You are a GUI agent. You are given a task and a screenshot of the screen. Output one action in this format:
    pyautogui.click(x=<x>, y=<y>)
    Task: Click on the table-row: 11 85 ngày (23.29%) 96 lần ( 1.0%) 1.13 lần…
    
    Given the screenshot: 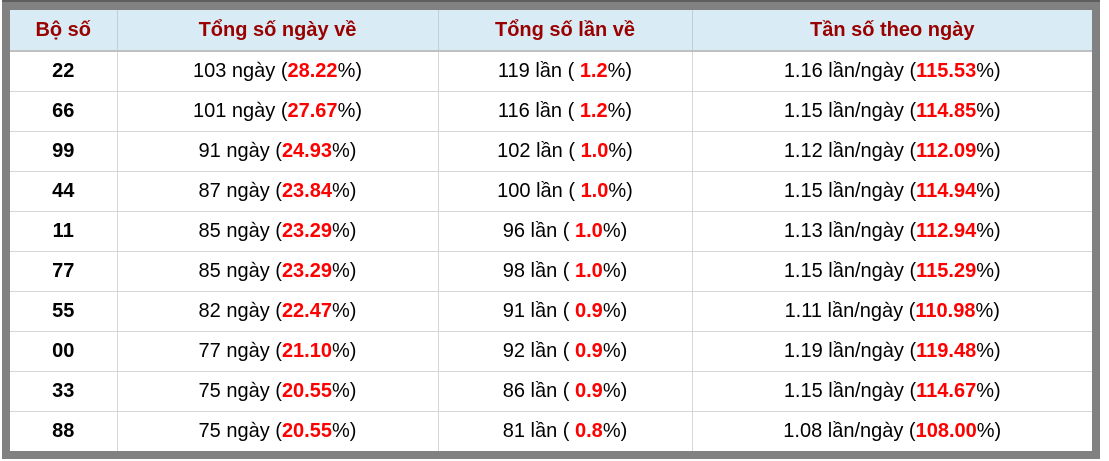 What is the action you would take?
    pyautogui.click(x=551, y=231)
    